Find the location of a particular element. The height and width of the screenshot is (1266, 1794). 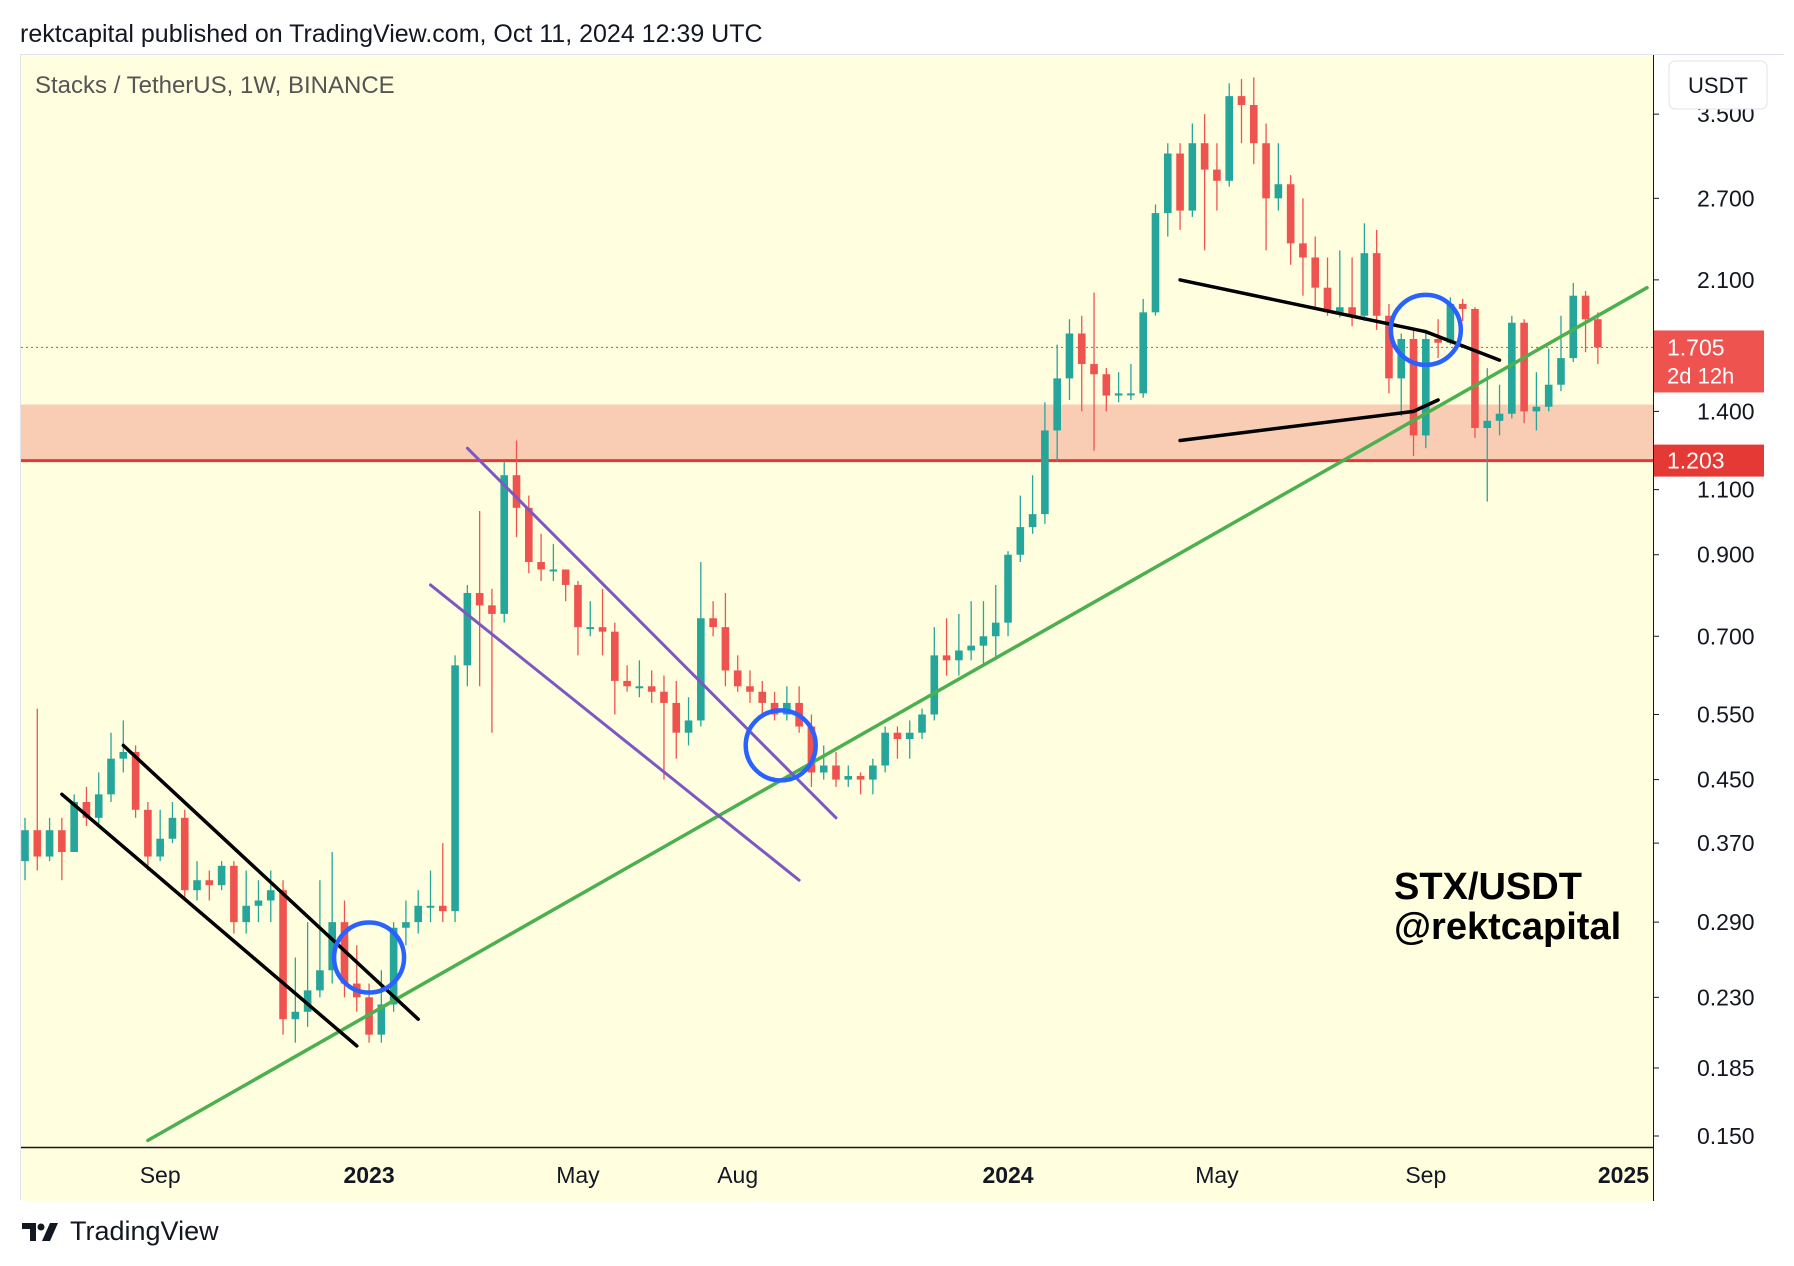

footer: TradingView is located at coordinates (119, 1231).